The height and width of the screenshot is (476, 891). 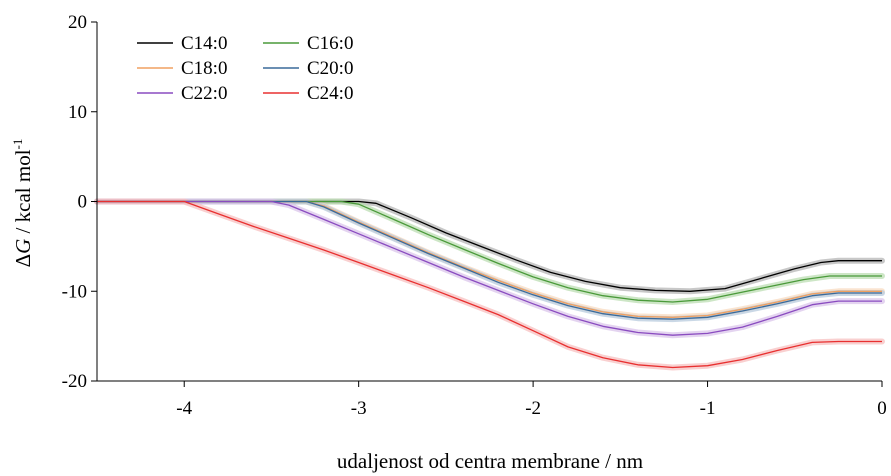 What do you see at coordinates (533, 408) in the screenshot?
I see `x-tick-label: -2` at bounding box center [533, 408].